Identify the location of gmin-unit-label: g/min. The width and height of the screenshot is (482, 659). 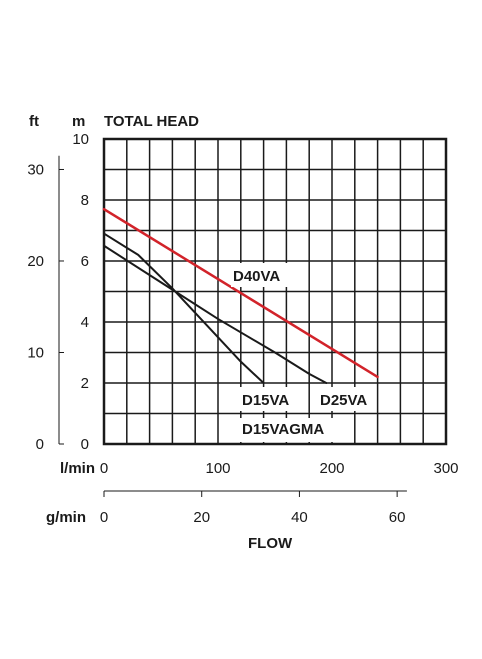
(66, 517).